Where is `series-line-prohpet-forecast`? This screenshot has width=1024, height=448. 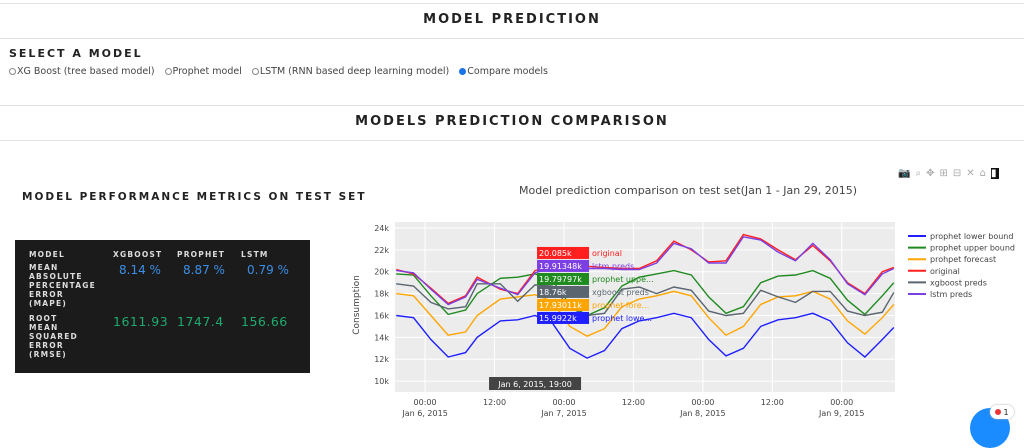 series-line-prohpet-forecast is located at coordinates (645, 313).